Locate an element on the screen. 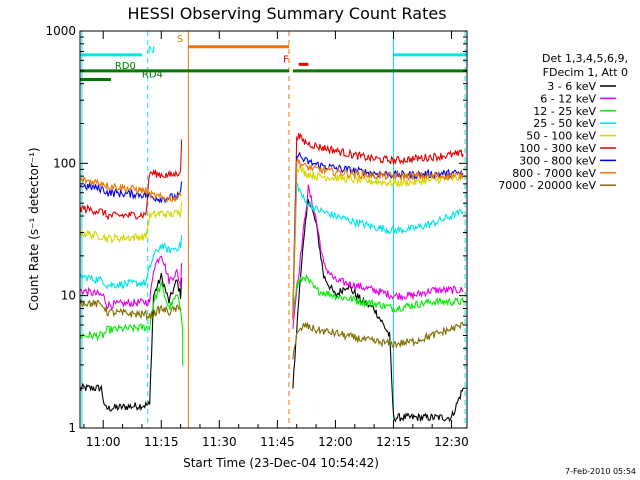  chart-title: HESSI Observing Summary Count Rates is located at coordinates (286, 13).